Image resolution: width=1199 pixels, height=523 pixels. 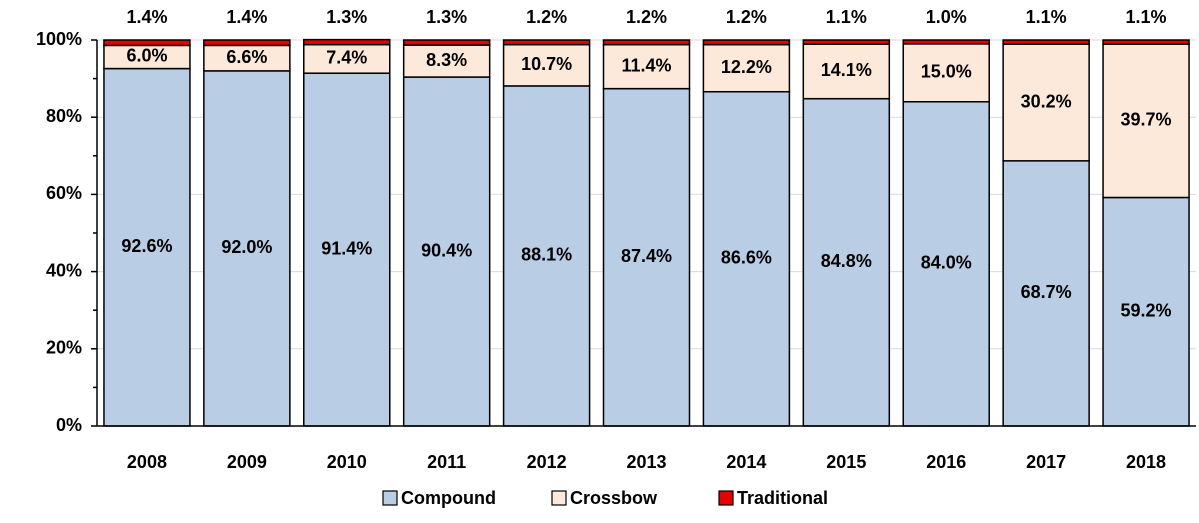 I want to click on y-tick-label: 20%, so click(x=64, y=348).